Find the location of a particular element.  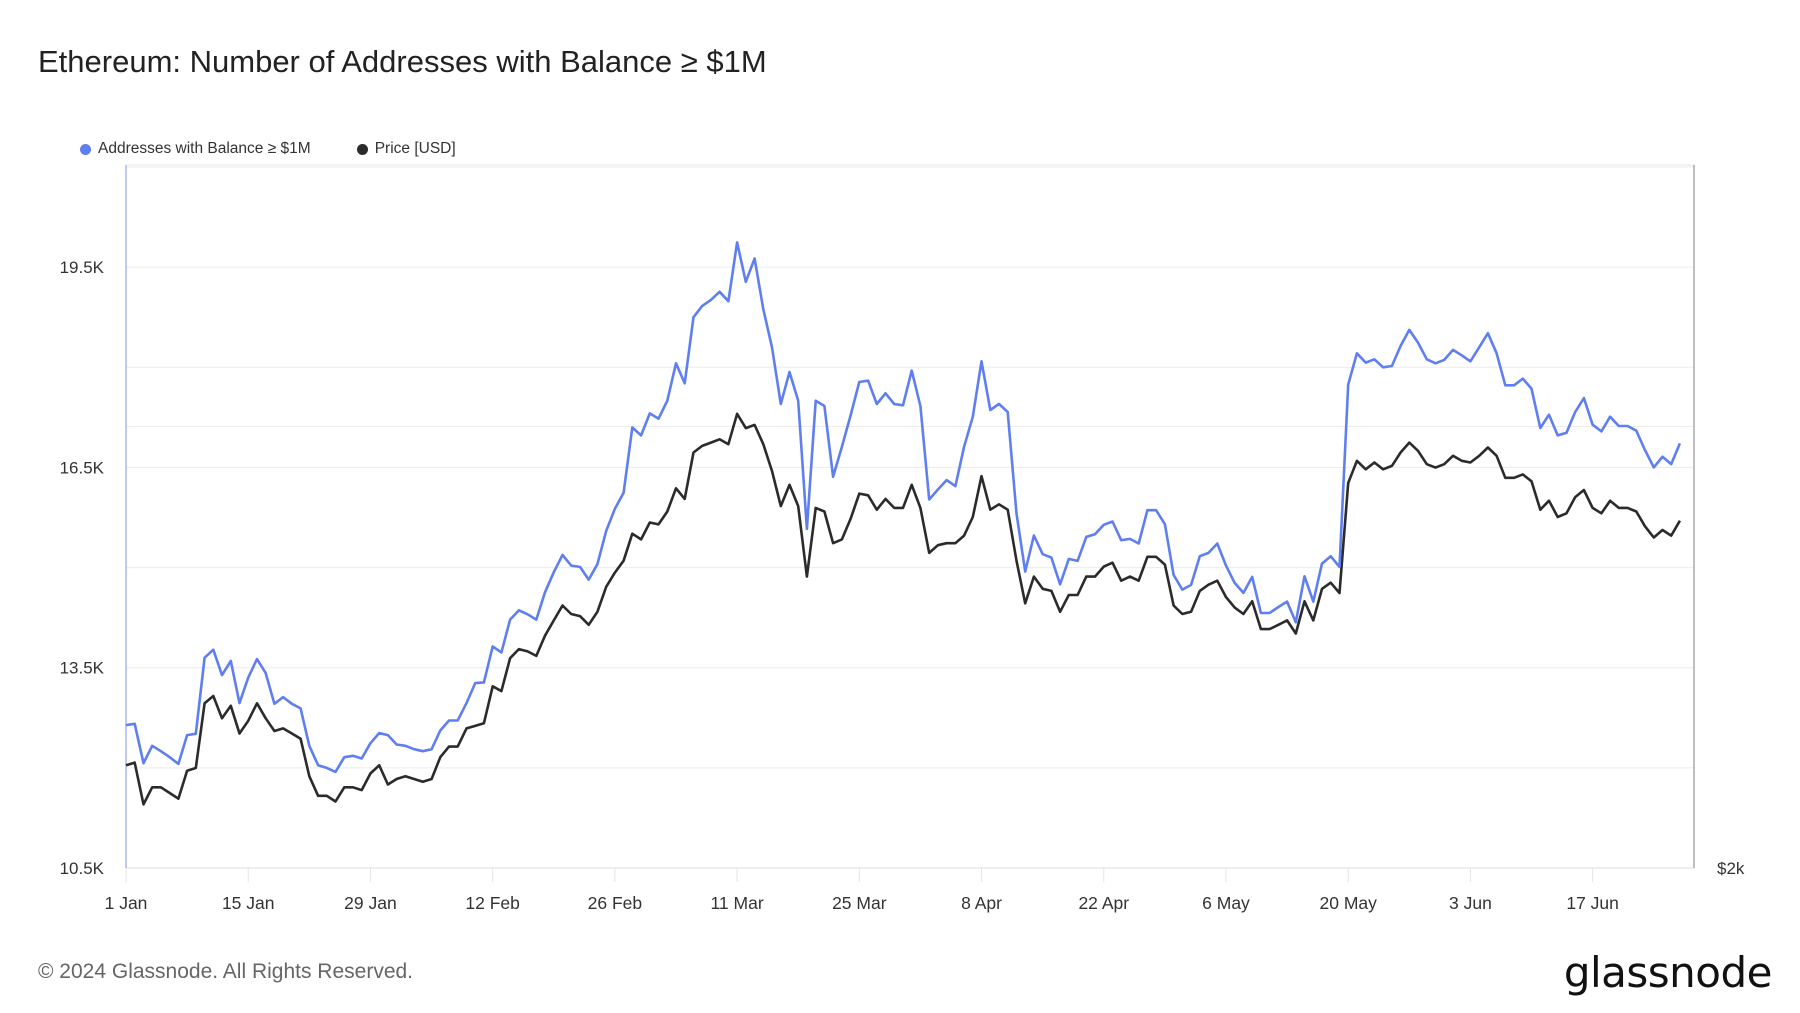

legend: Addresses with Balance ≥ $1M Price [USD] is located at coordinates (268, 149).